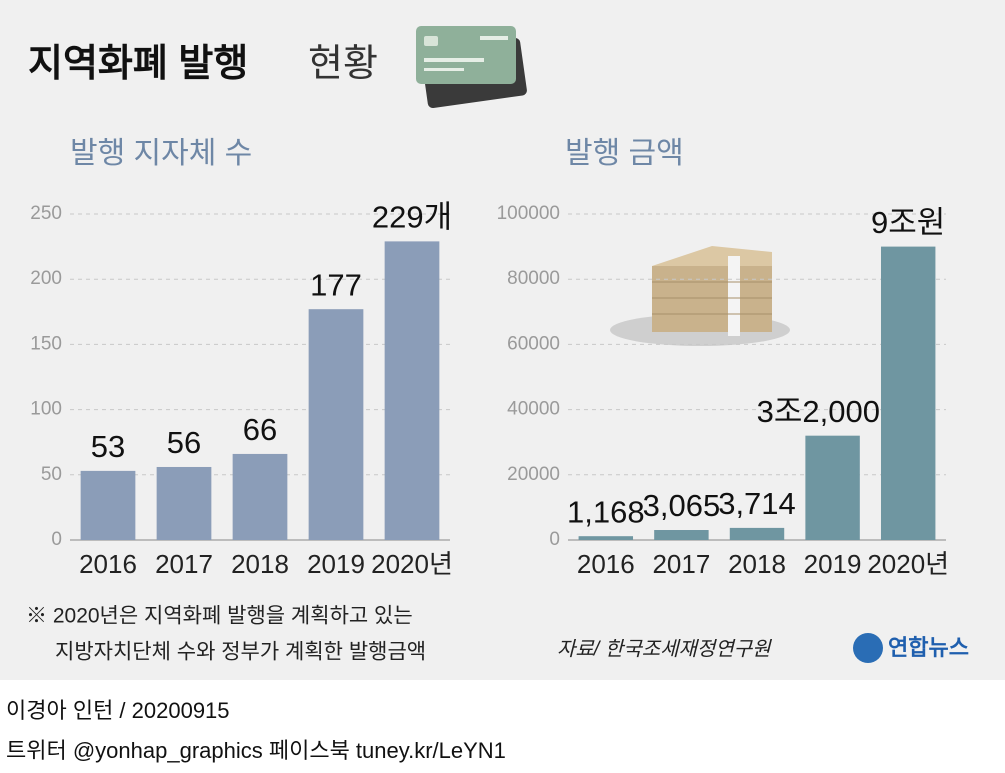 The width and height of the screenshot is (1005, 773). What do you see at coordinates (528, 213) in the screenshot?
I see `y-tick-label: 100000` at bounding box center [528, 213].